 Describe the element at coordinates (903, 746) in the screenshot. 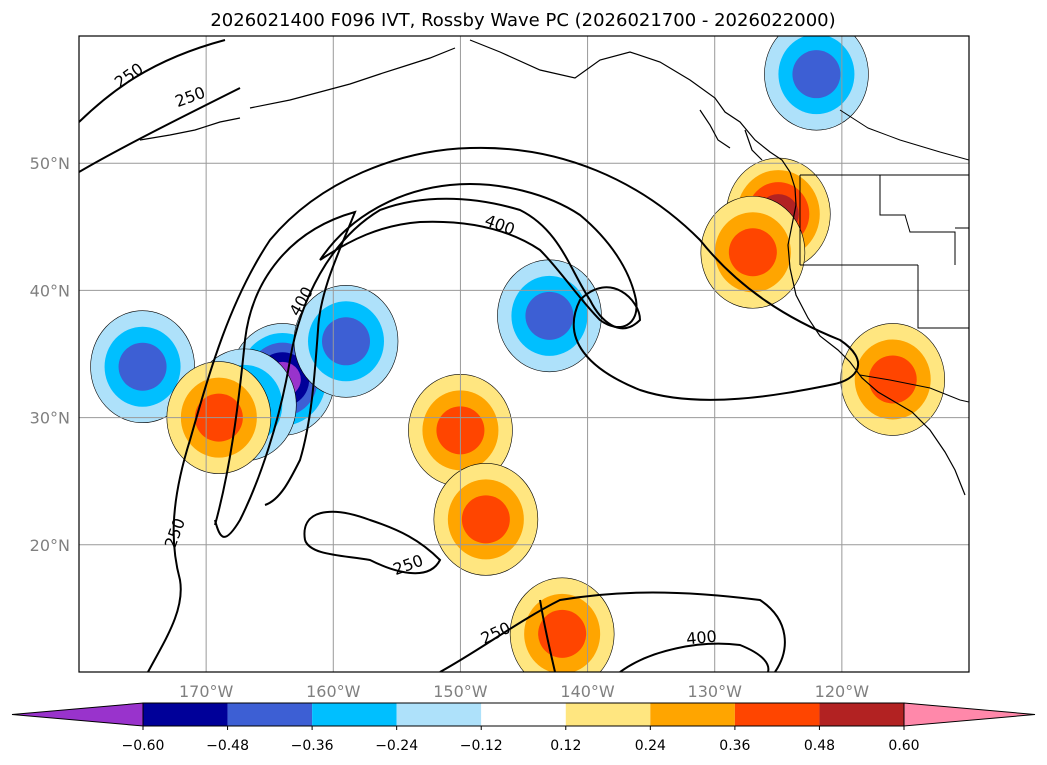

I see `colorbar-tick-label: 0.60` at that location.